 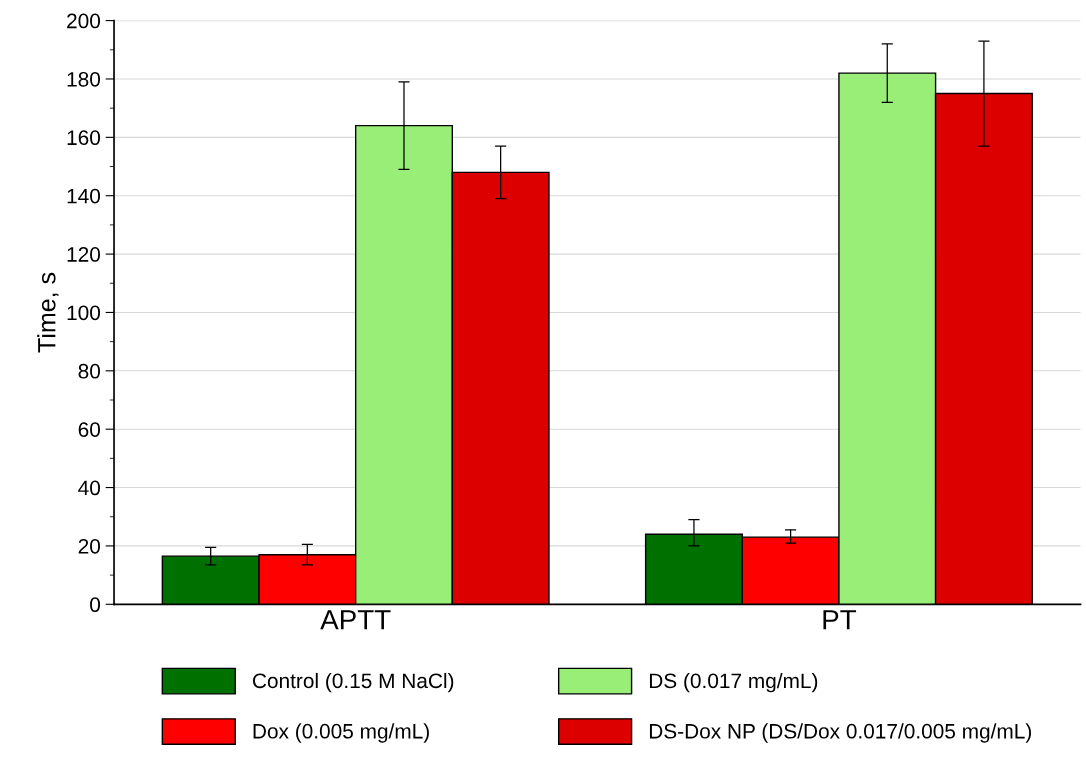 What do you see at coordinates (95, 605) in the screenshot?
I see `y-tick-label: 0` at bounding box center [95, 605].